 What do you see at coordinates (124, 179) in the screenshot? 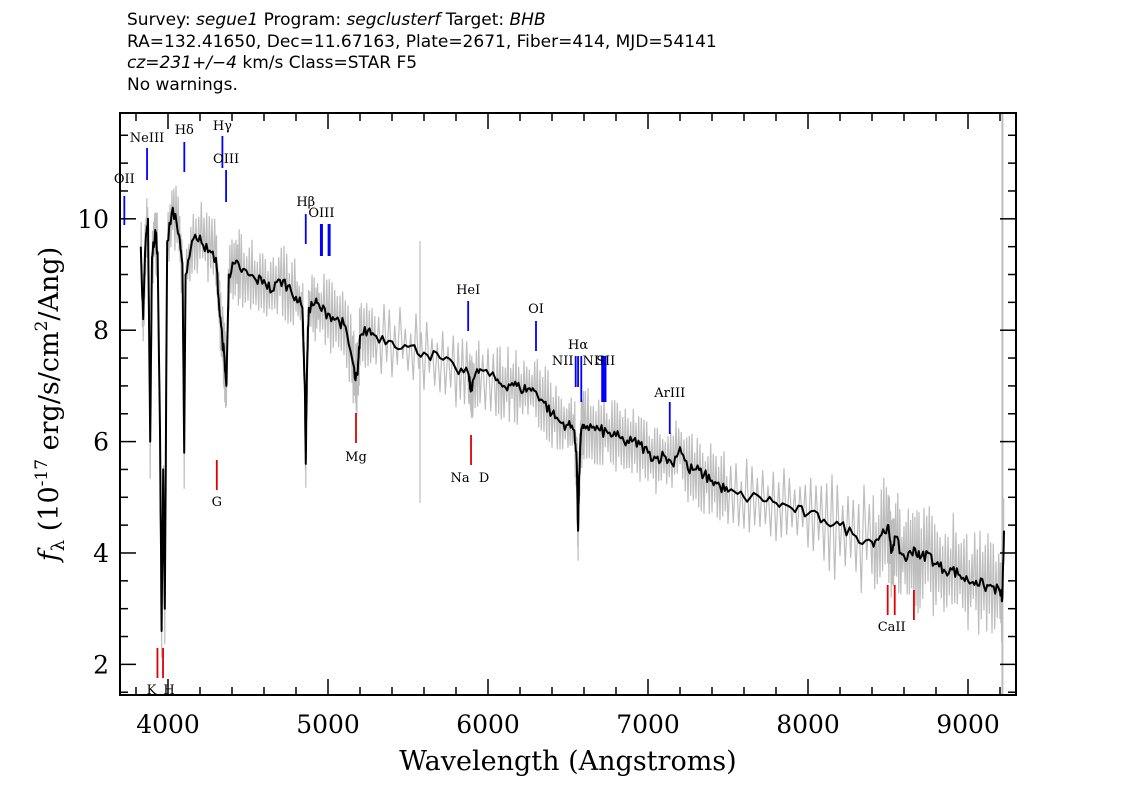
I see `emission-line-label: OII` at bounding box center [124, 179].